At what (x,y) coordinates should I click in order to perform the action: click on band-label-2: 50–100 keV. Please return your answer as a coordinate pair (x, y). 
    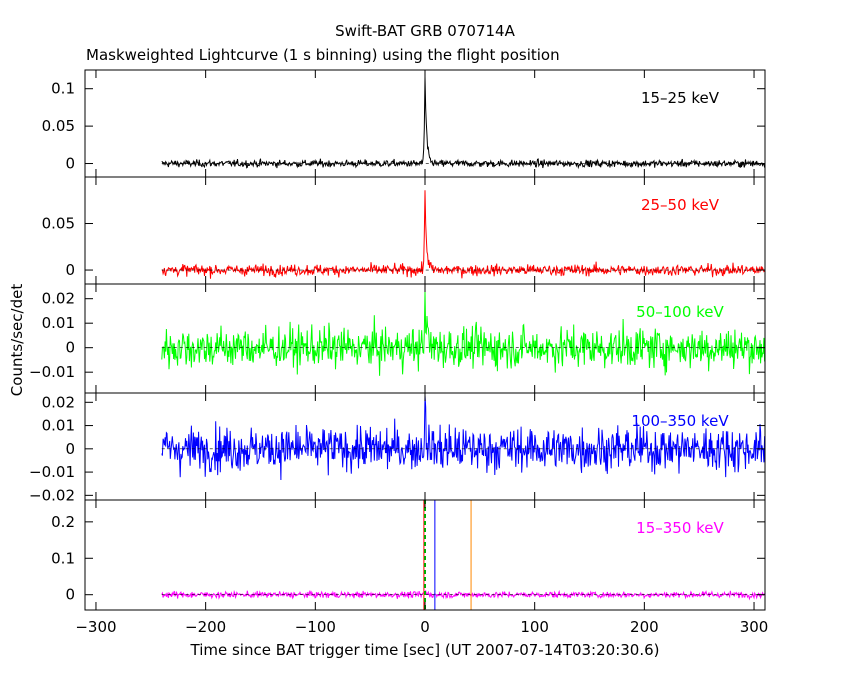
    Looking at the image, I should click on (680, 312).